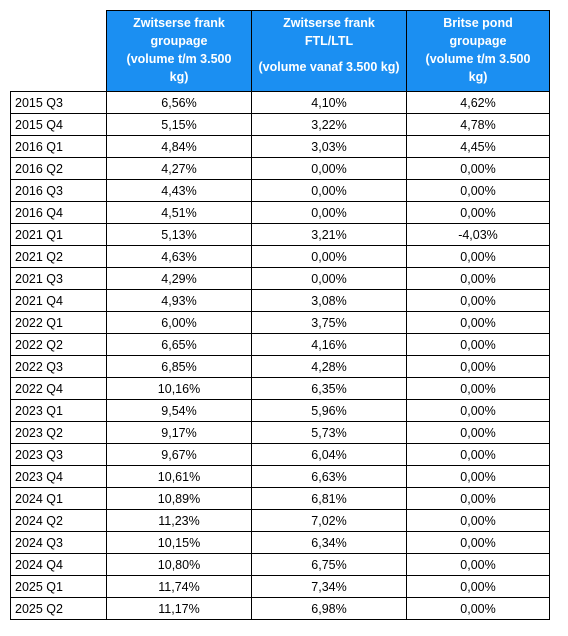 This screenshot has height=636, width=568. What do you see at coordinates (179, 542) in the screenshot?
I see `chf-groupage-cell: 10,15%` at bounding box center [179, 542].